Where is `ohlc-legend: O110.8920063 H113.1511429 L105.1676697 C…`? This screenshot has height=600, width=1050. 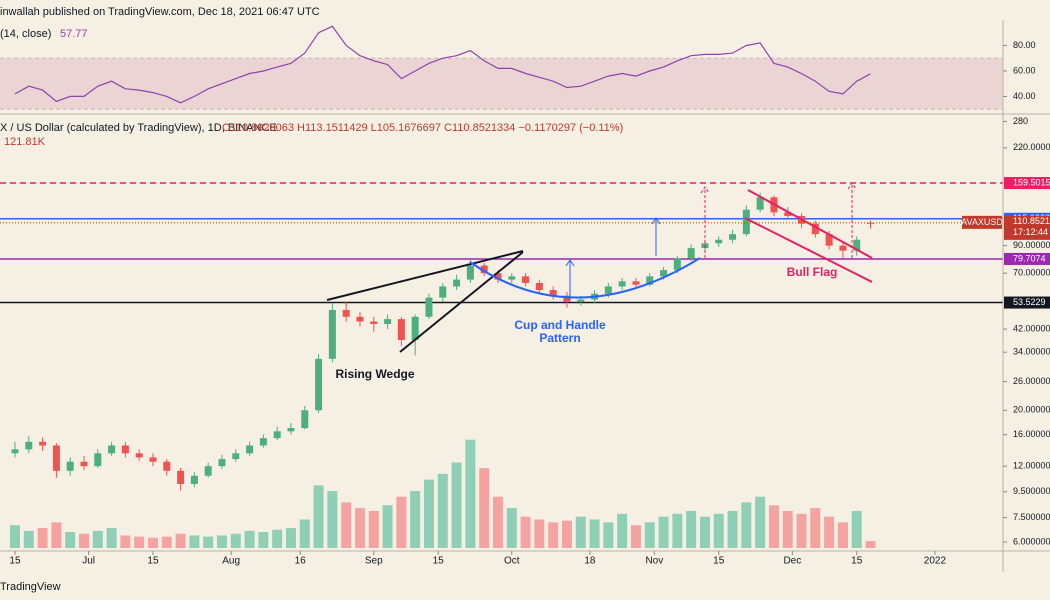
ohlc-legend: O110.8920063 H113.1511429 L105.1676697 C… is located at coordinates (422, 128).